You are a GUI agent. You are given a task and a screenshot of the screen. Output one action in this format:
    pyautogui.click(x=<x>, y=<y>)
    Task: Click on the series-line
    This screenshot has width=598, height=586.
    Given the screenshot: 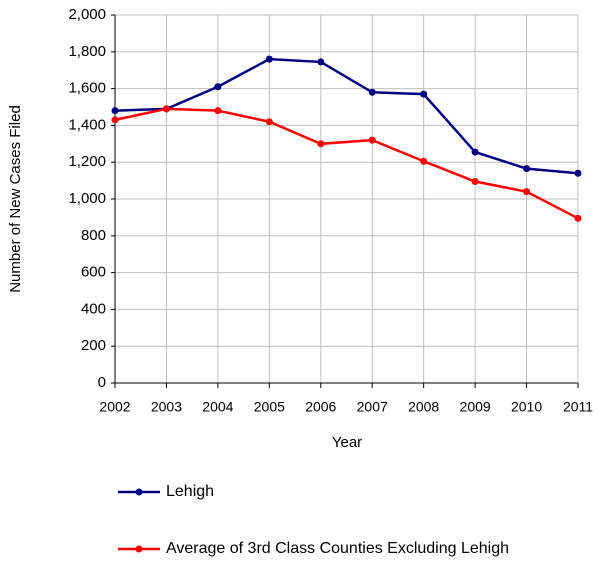 What is the action you would take?
    pyautogui.click(x=346, y=163)
    